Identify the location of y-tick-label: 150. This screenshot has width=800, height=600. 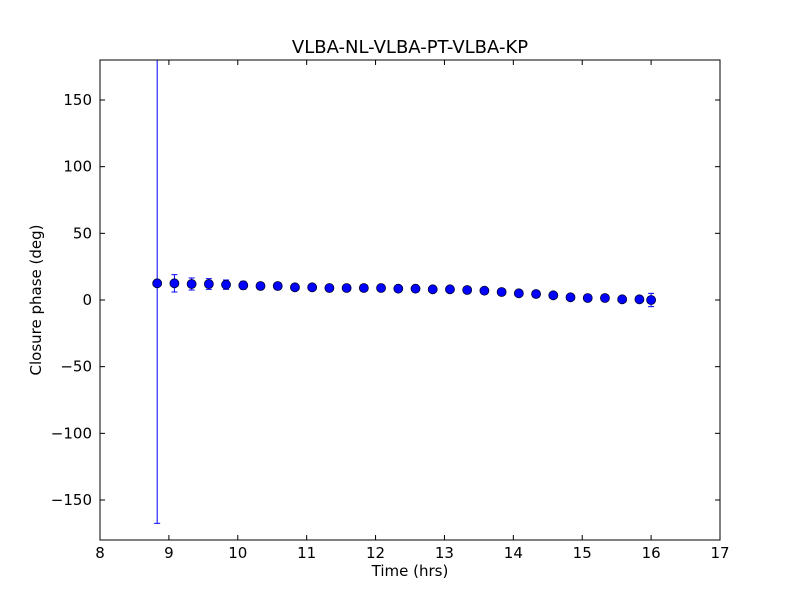
(77, 100).